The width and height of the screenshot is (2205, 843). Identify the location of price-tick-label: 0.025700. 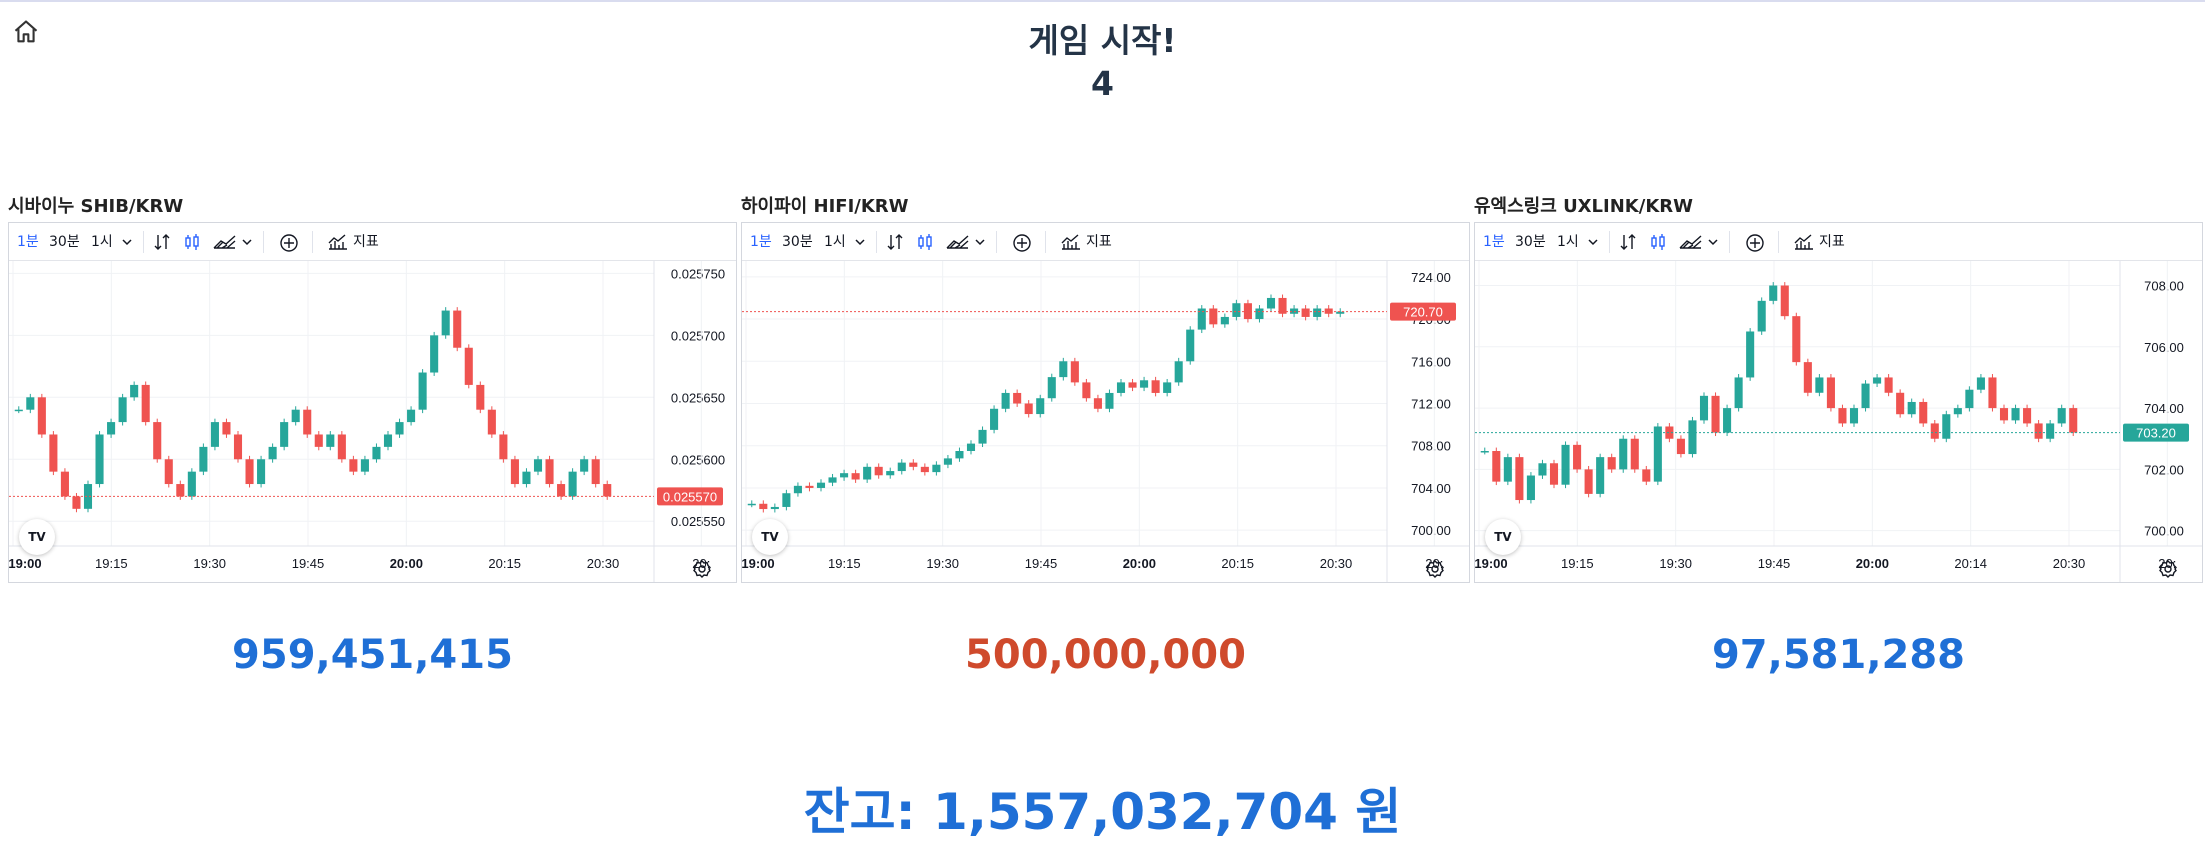
(698, 335).